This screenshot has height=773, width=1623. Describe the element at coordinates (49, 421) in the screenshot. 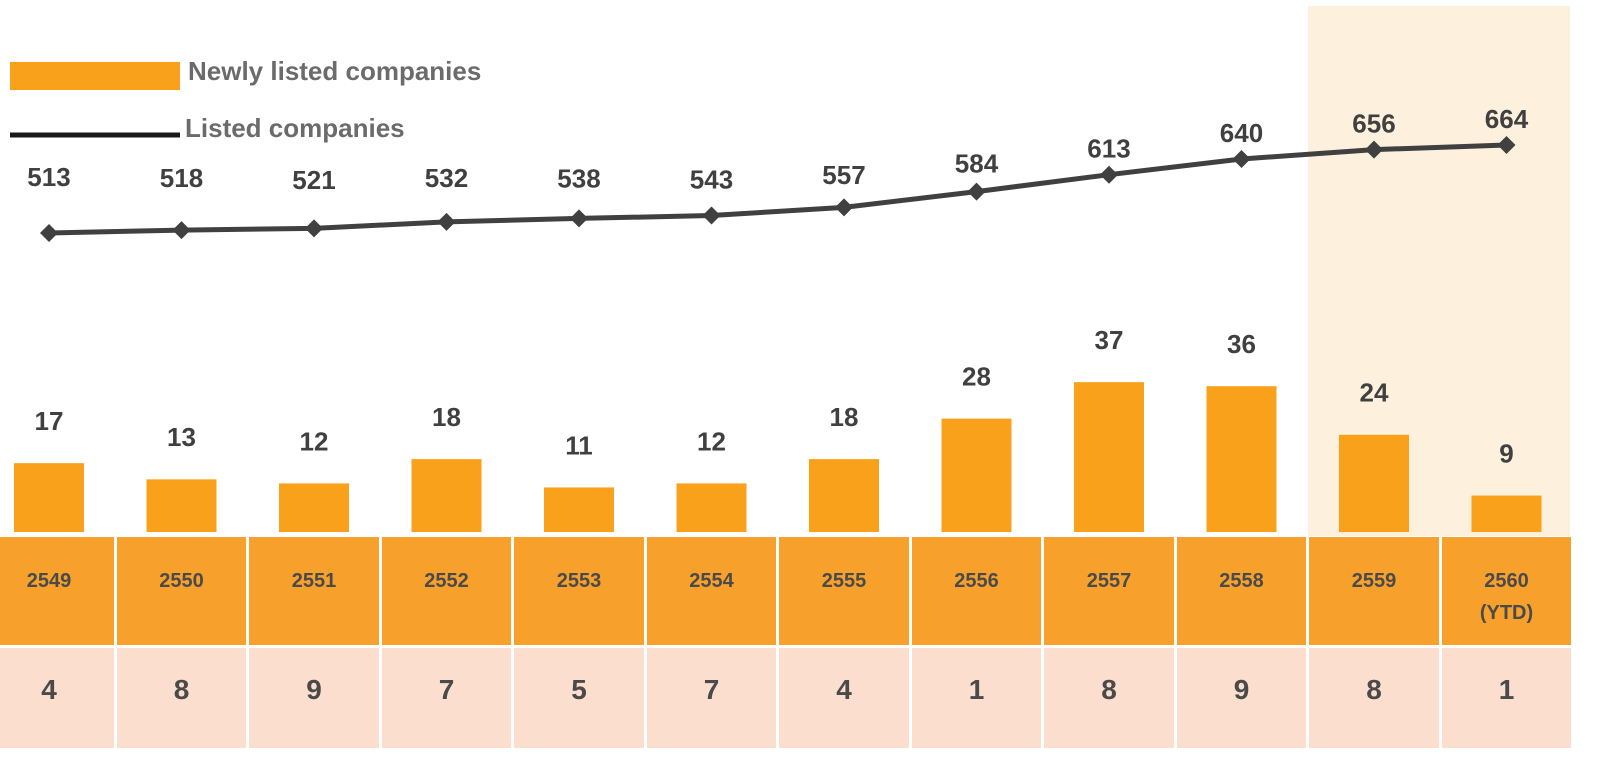

I see `bar-value-label: 17` at that location.